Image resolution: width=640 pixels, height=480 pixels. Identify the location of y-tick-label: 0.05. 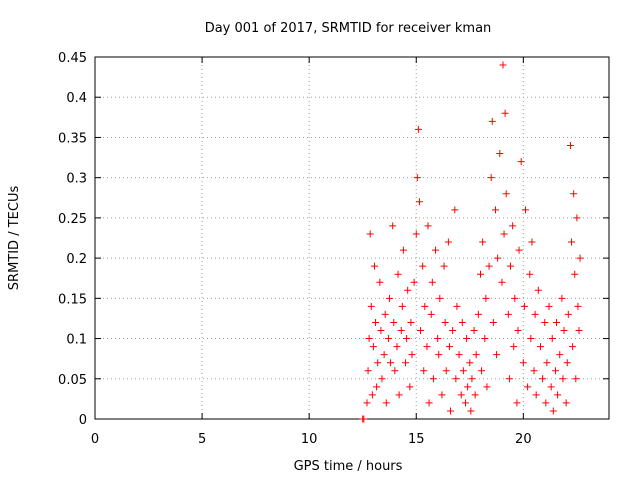
(72, 380).